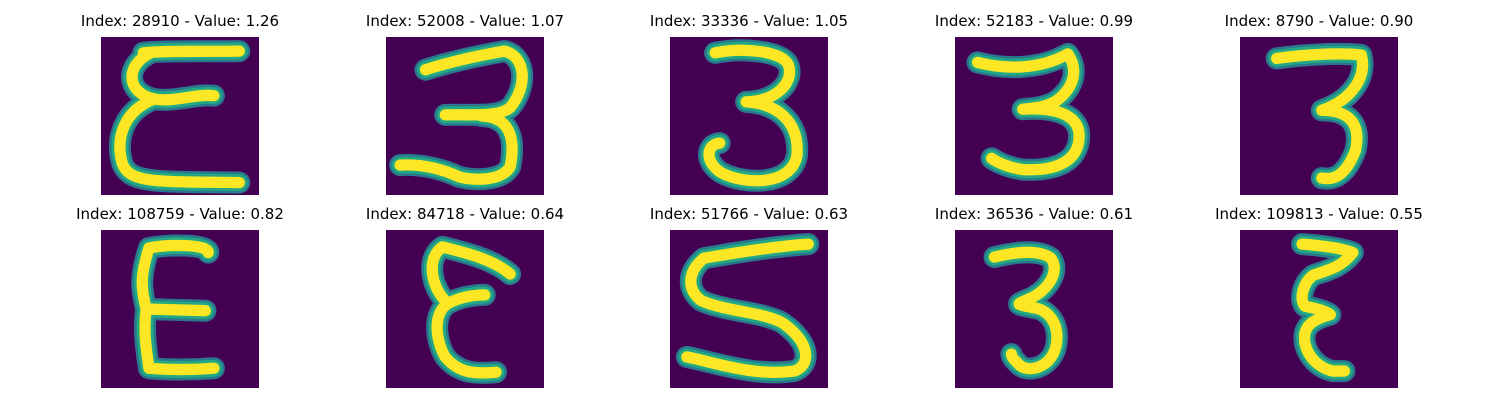 This screenshot has width=1500, height=400. Describe the element at coordinates (465, 214) in the screenshot. I see `panel-title: Index: 84718 - Value: 0.64` at that location.